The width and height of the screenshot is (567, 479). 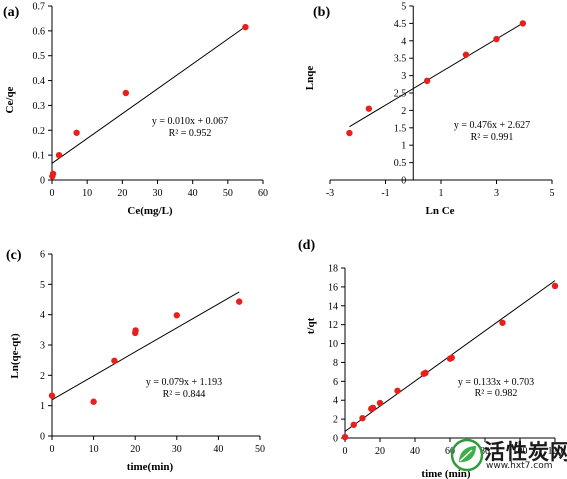 I want to click on x-tick-label: 3, so click(x=496, y=193).